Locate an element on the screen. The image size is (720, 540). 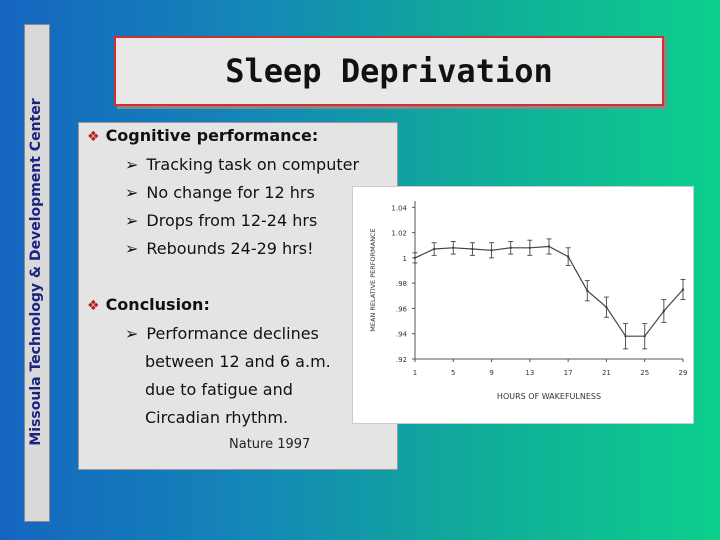
sub-bullet-rebounds: ➢ Rebounds 24-29 hrs! is located at coordinates (219, 248).